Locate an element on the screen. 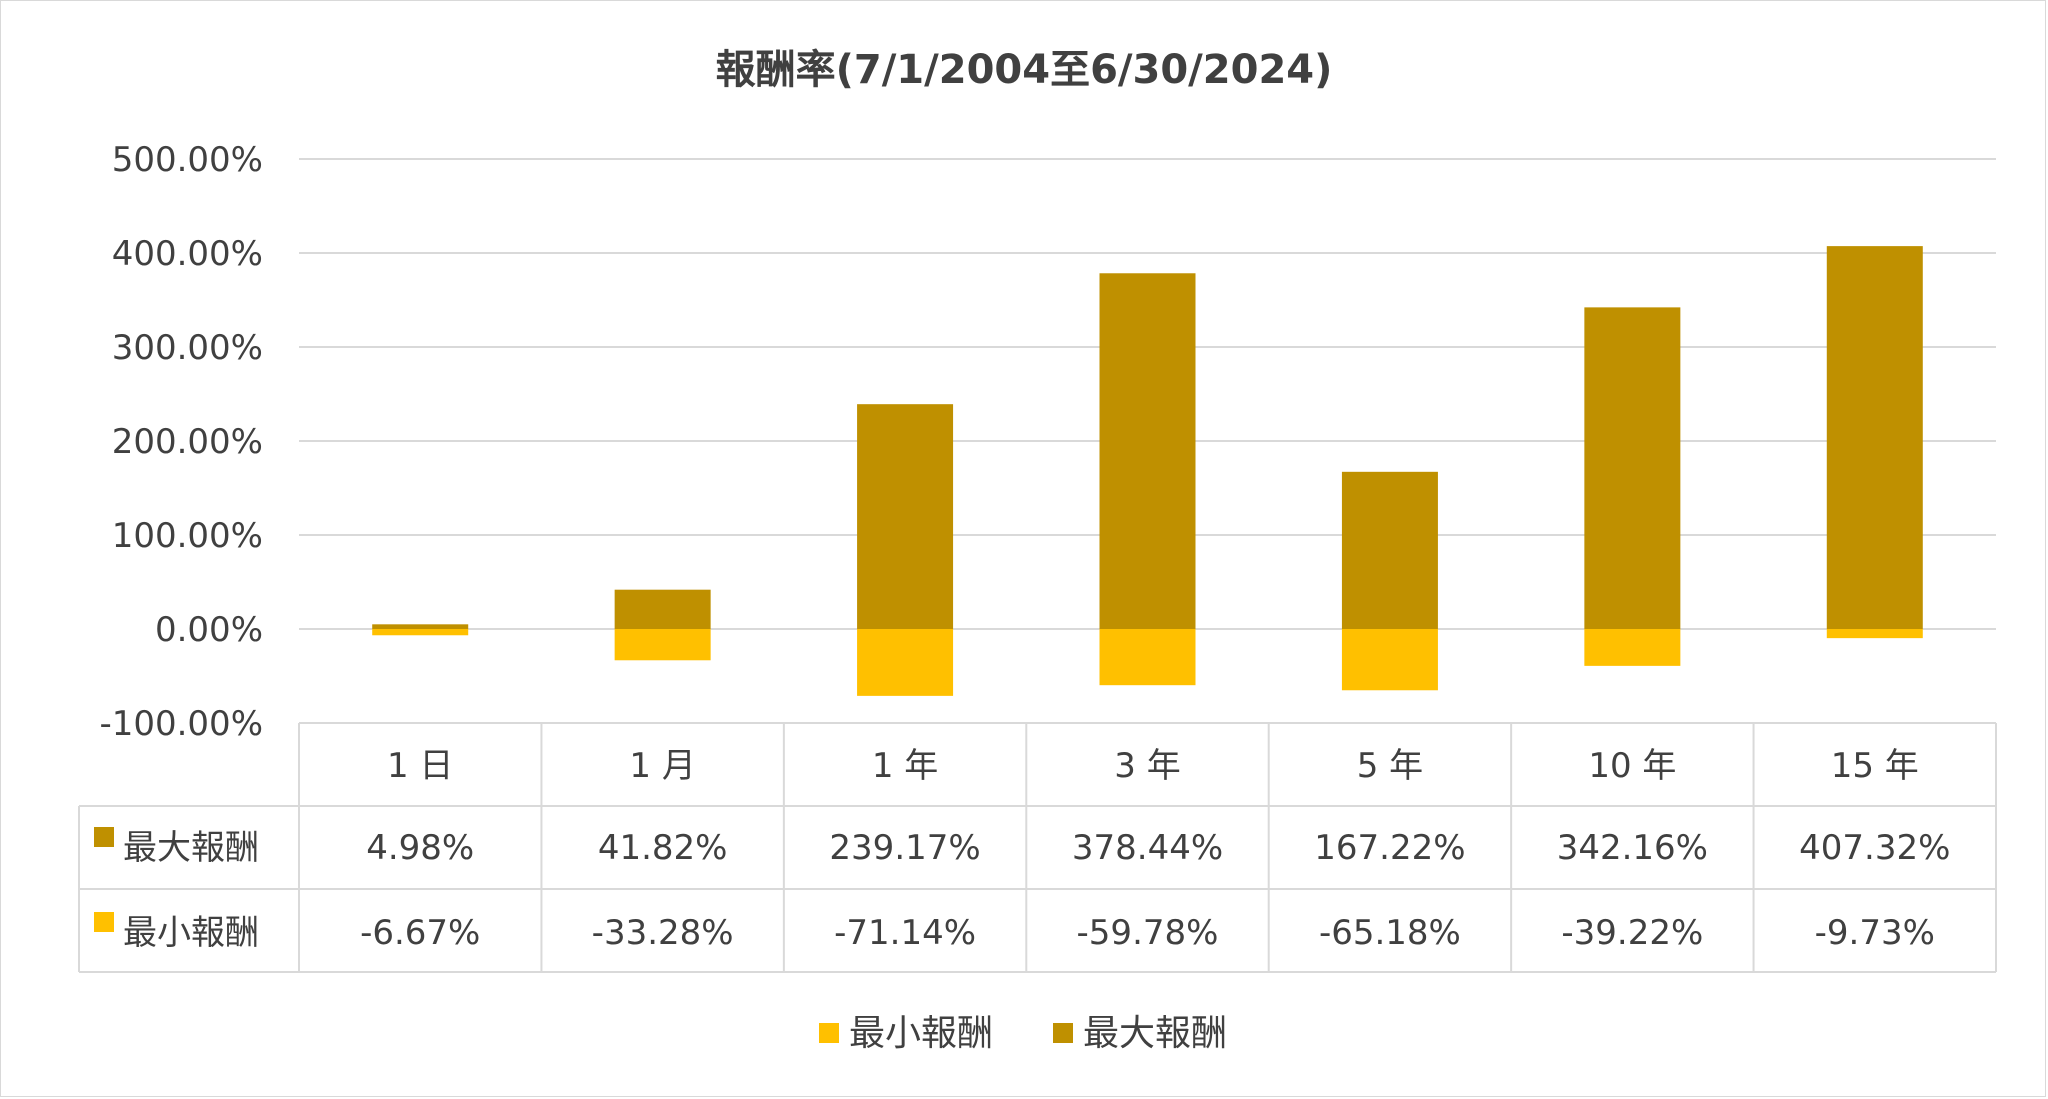 The width and height of the screenshot is (2048, 1099). data-label: -71.14% is located at coordinates (905, 933).